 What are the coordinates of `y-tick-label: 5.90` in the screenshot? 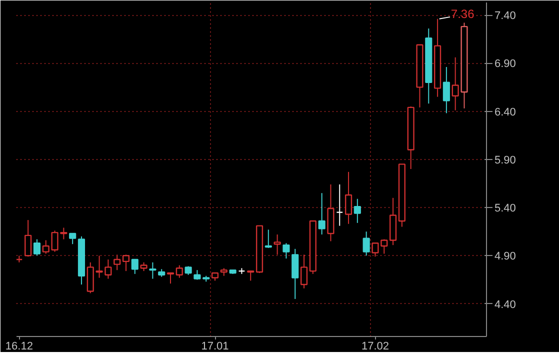 It's located at (505, 160).